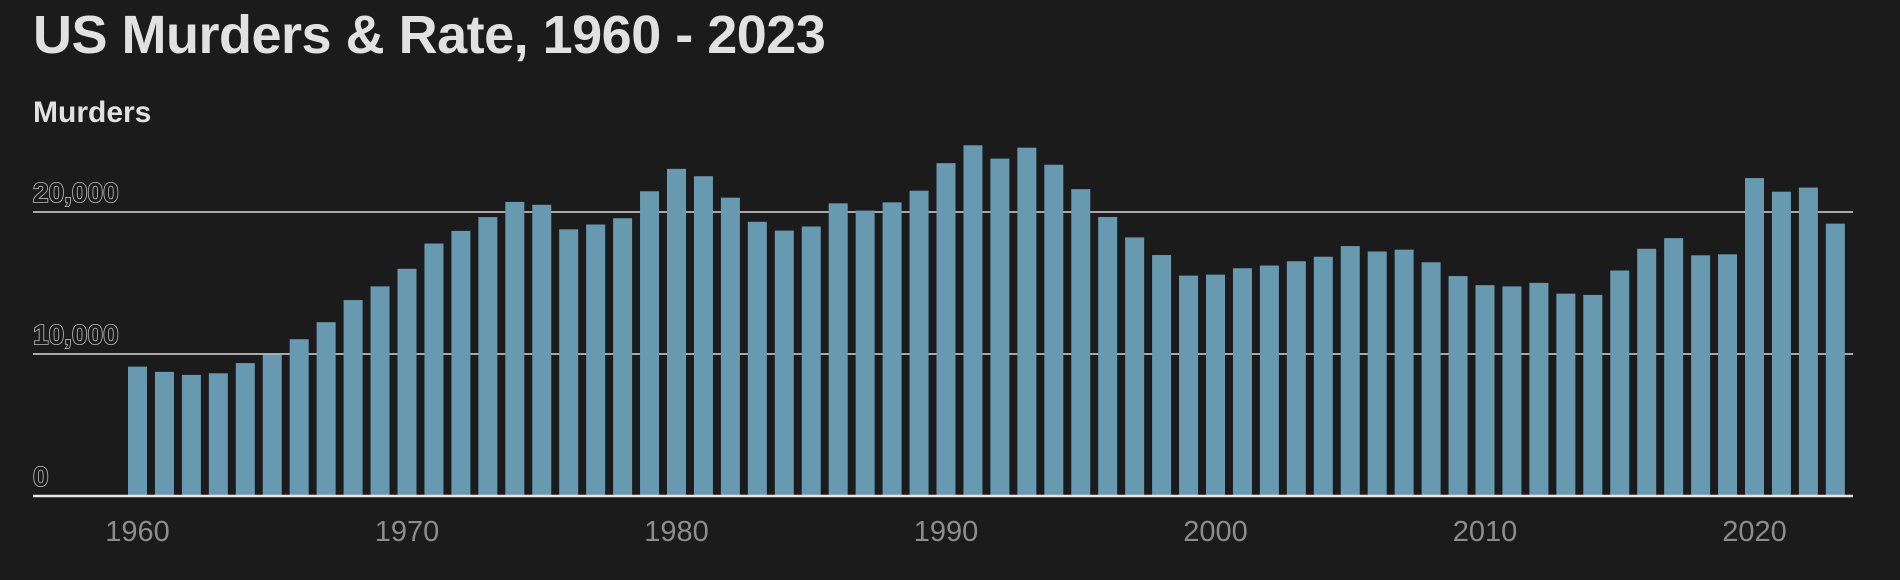 The width and height of the screenshot is (1900, 580). Describe the element at coordinates (1081, 342) in the screenshot. I see `bar-1995` at that location.